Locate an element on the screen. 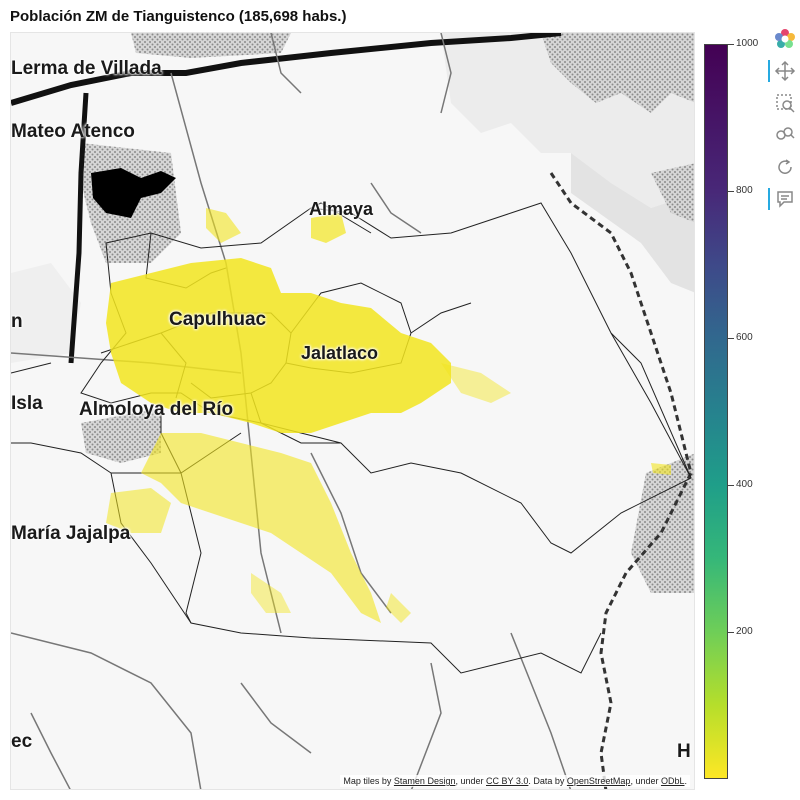 The width and height of the screenshot is (800, 800). odbl-link: ODbL is located at coordinates (672, 781).